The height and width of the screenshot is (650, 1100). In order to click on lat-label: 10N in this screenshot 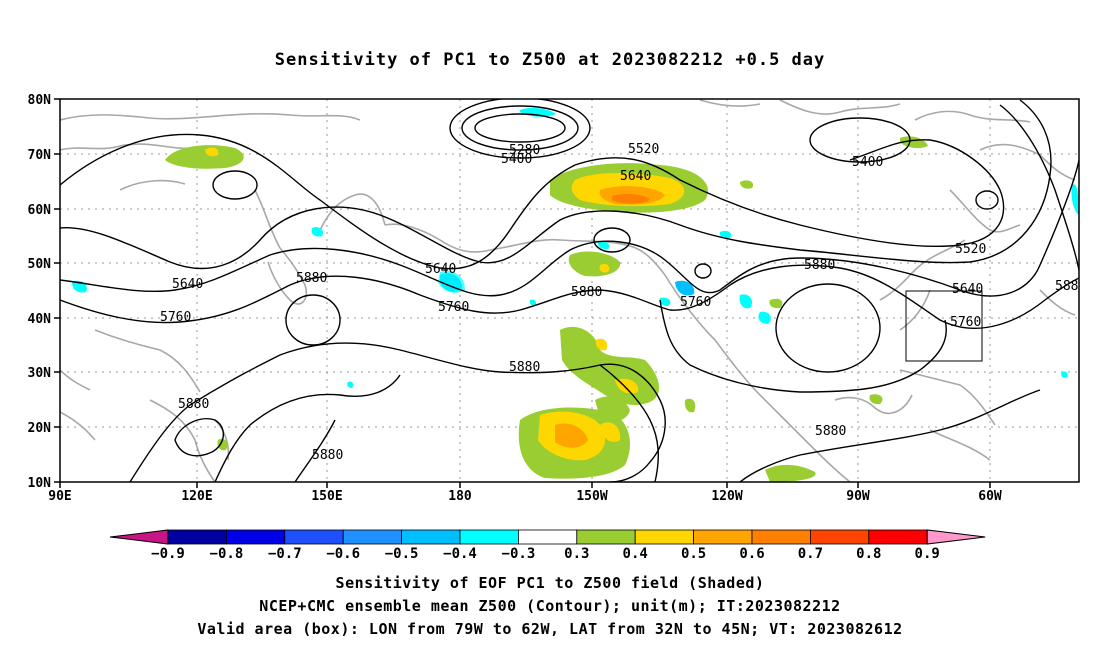, I will do `click(40, 483)`.